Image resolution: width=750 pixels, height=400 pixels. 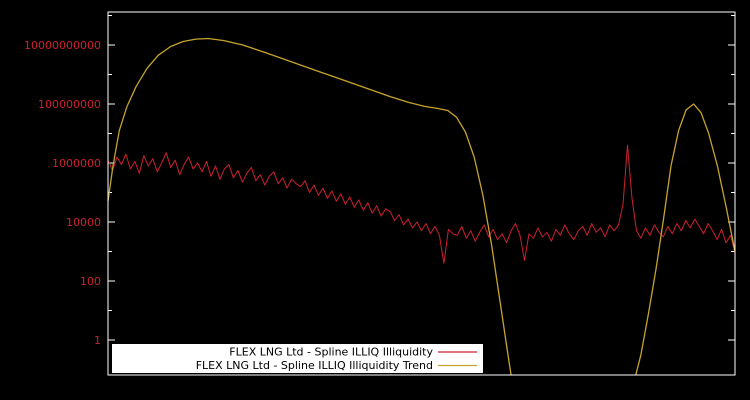 I want to click on legend-entry-label: FLEX LNG Ltd - Spline ILLIQ Illiquidity, so click(x=331, y=352).